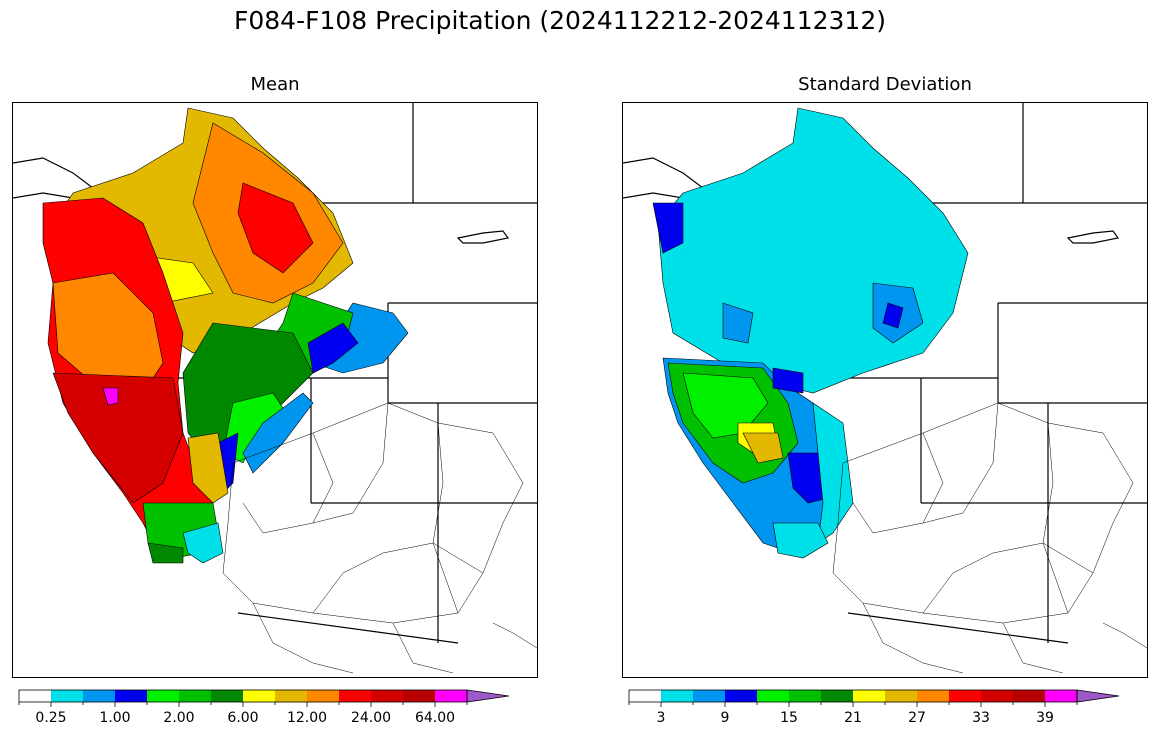 The height and width of the screenshot is (741, 1159). Describe the element at coordinates (725, 718) in the screenshot. I see `stddev-colorbar-tick-label: 9` at that location.